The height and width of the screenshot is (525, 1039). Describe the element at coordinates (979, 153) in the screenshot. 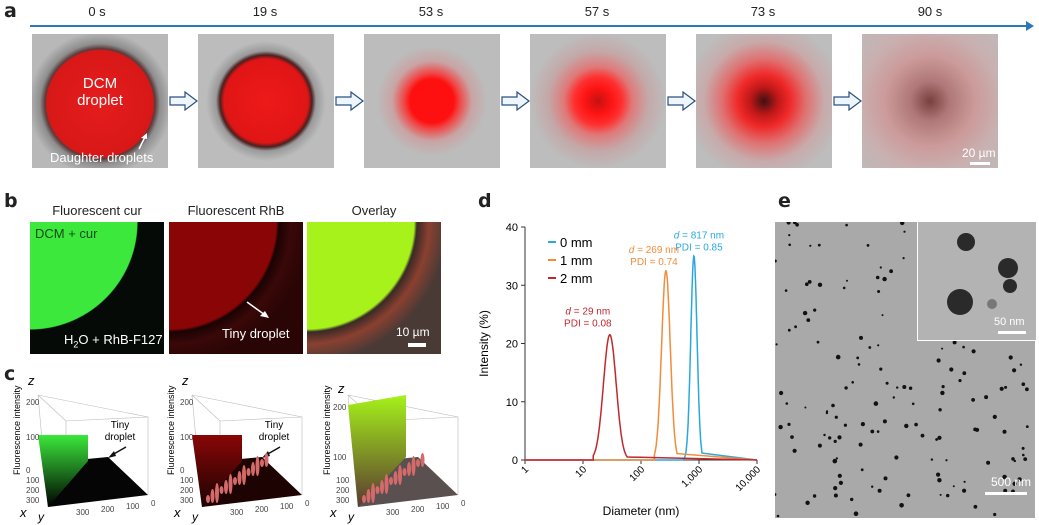

I see `scale-bar-label: 20 µm` at that location.